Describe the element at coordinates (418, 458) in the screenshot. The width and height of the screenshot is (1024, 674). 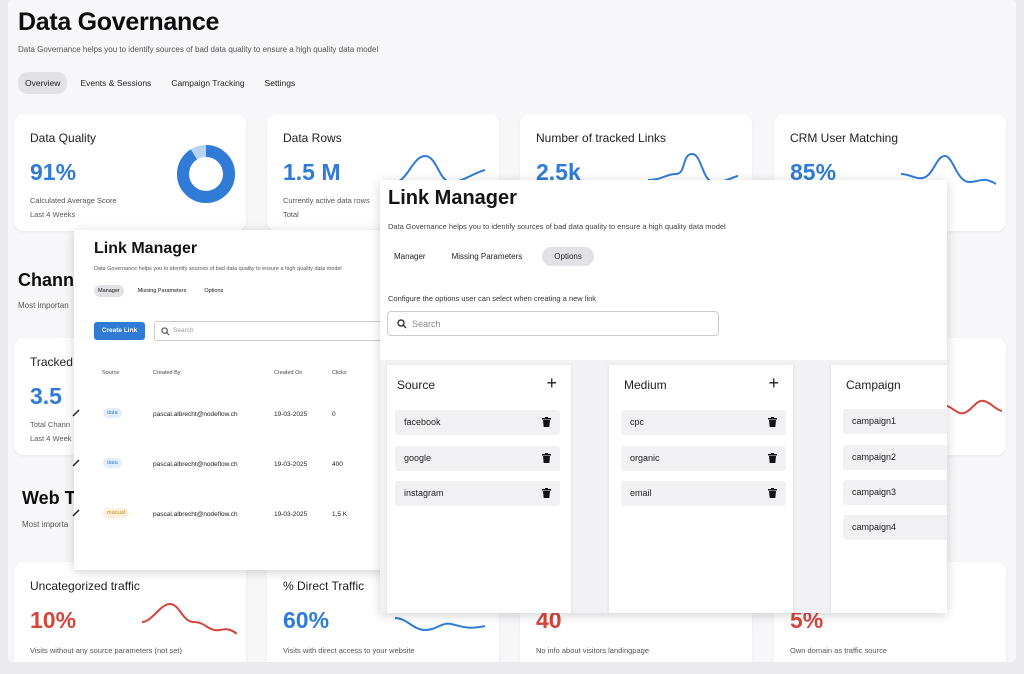
I see `option-label: google` at that location.